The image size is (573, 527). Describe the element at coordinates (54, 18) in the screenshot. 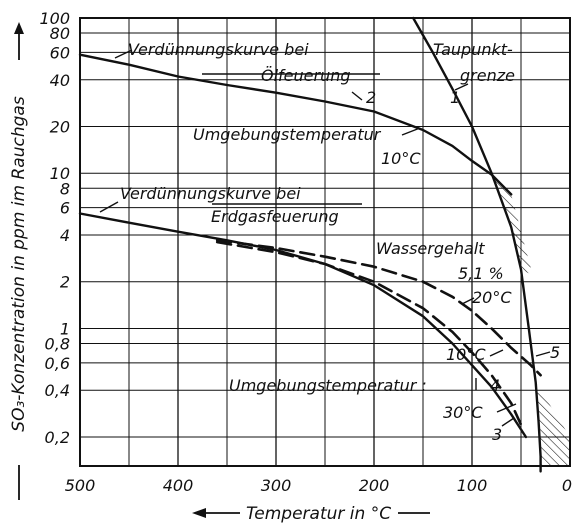

I see `y-tick-label: 100` at that location.